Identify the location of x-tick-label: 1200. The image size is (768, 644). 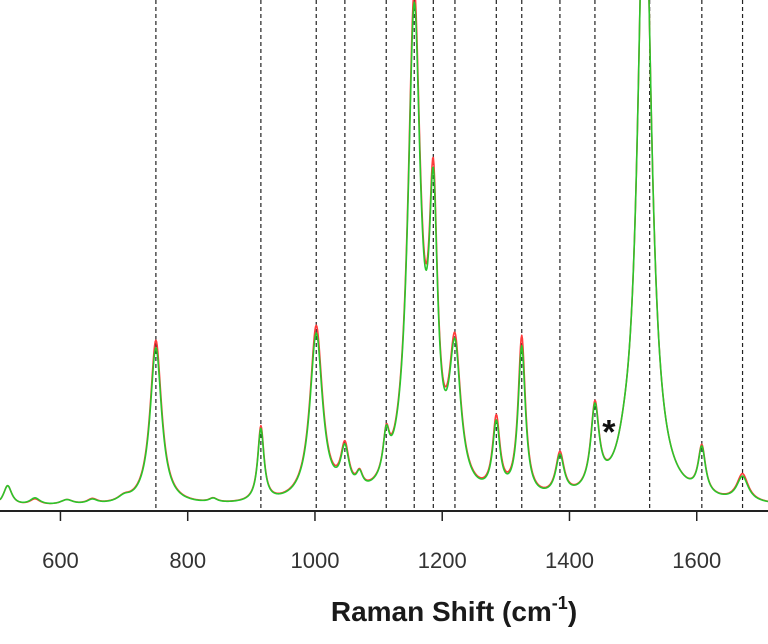
(442, 560).